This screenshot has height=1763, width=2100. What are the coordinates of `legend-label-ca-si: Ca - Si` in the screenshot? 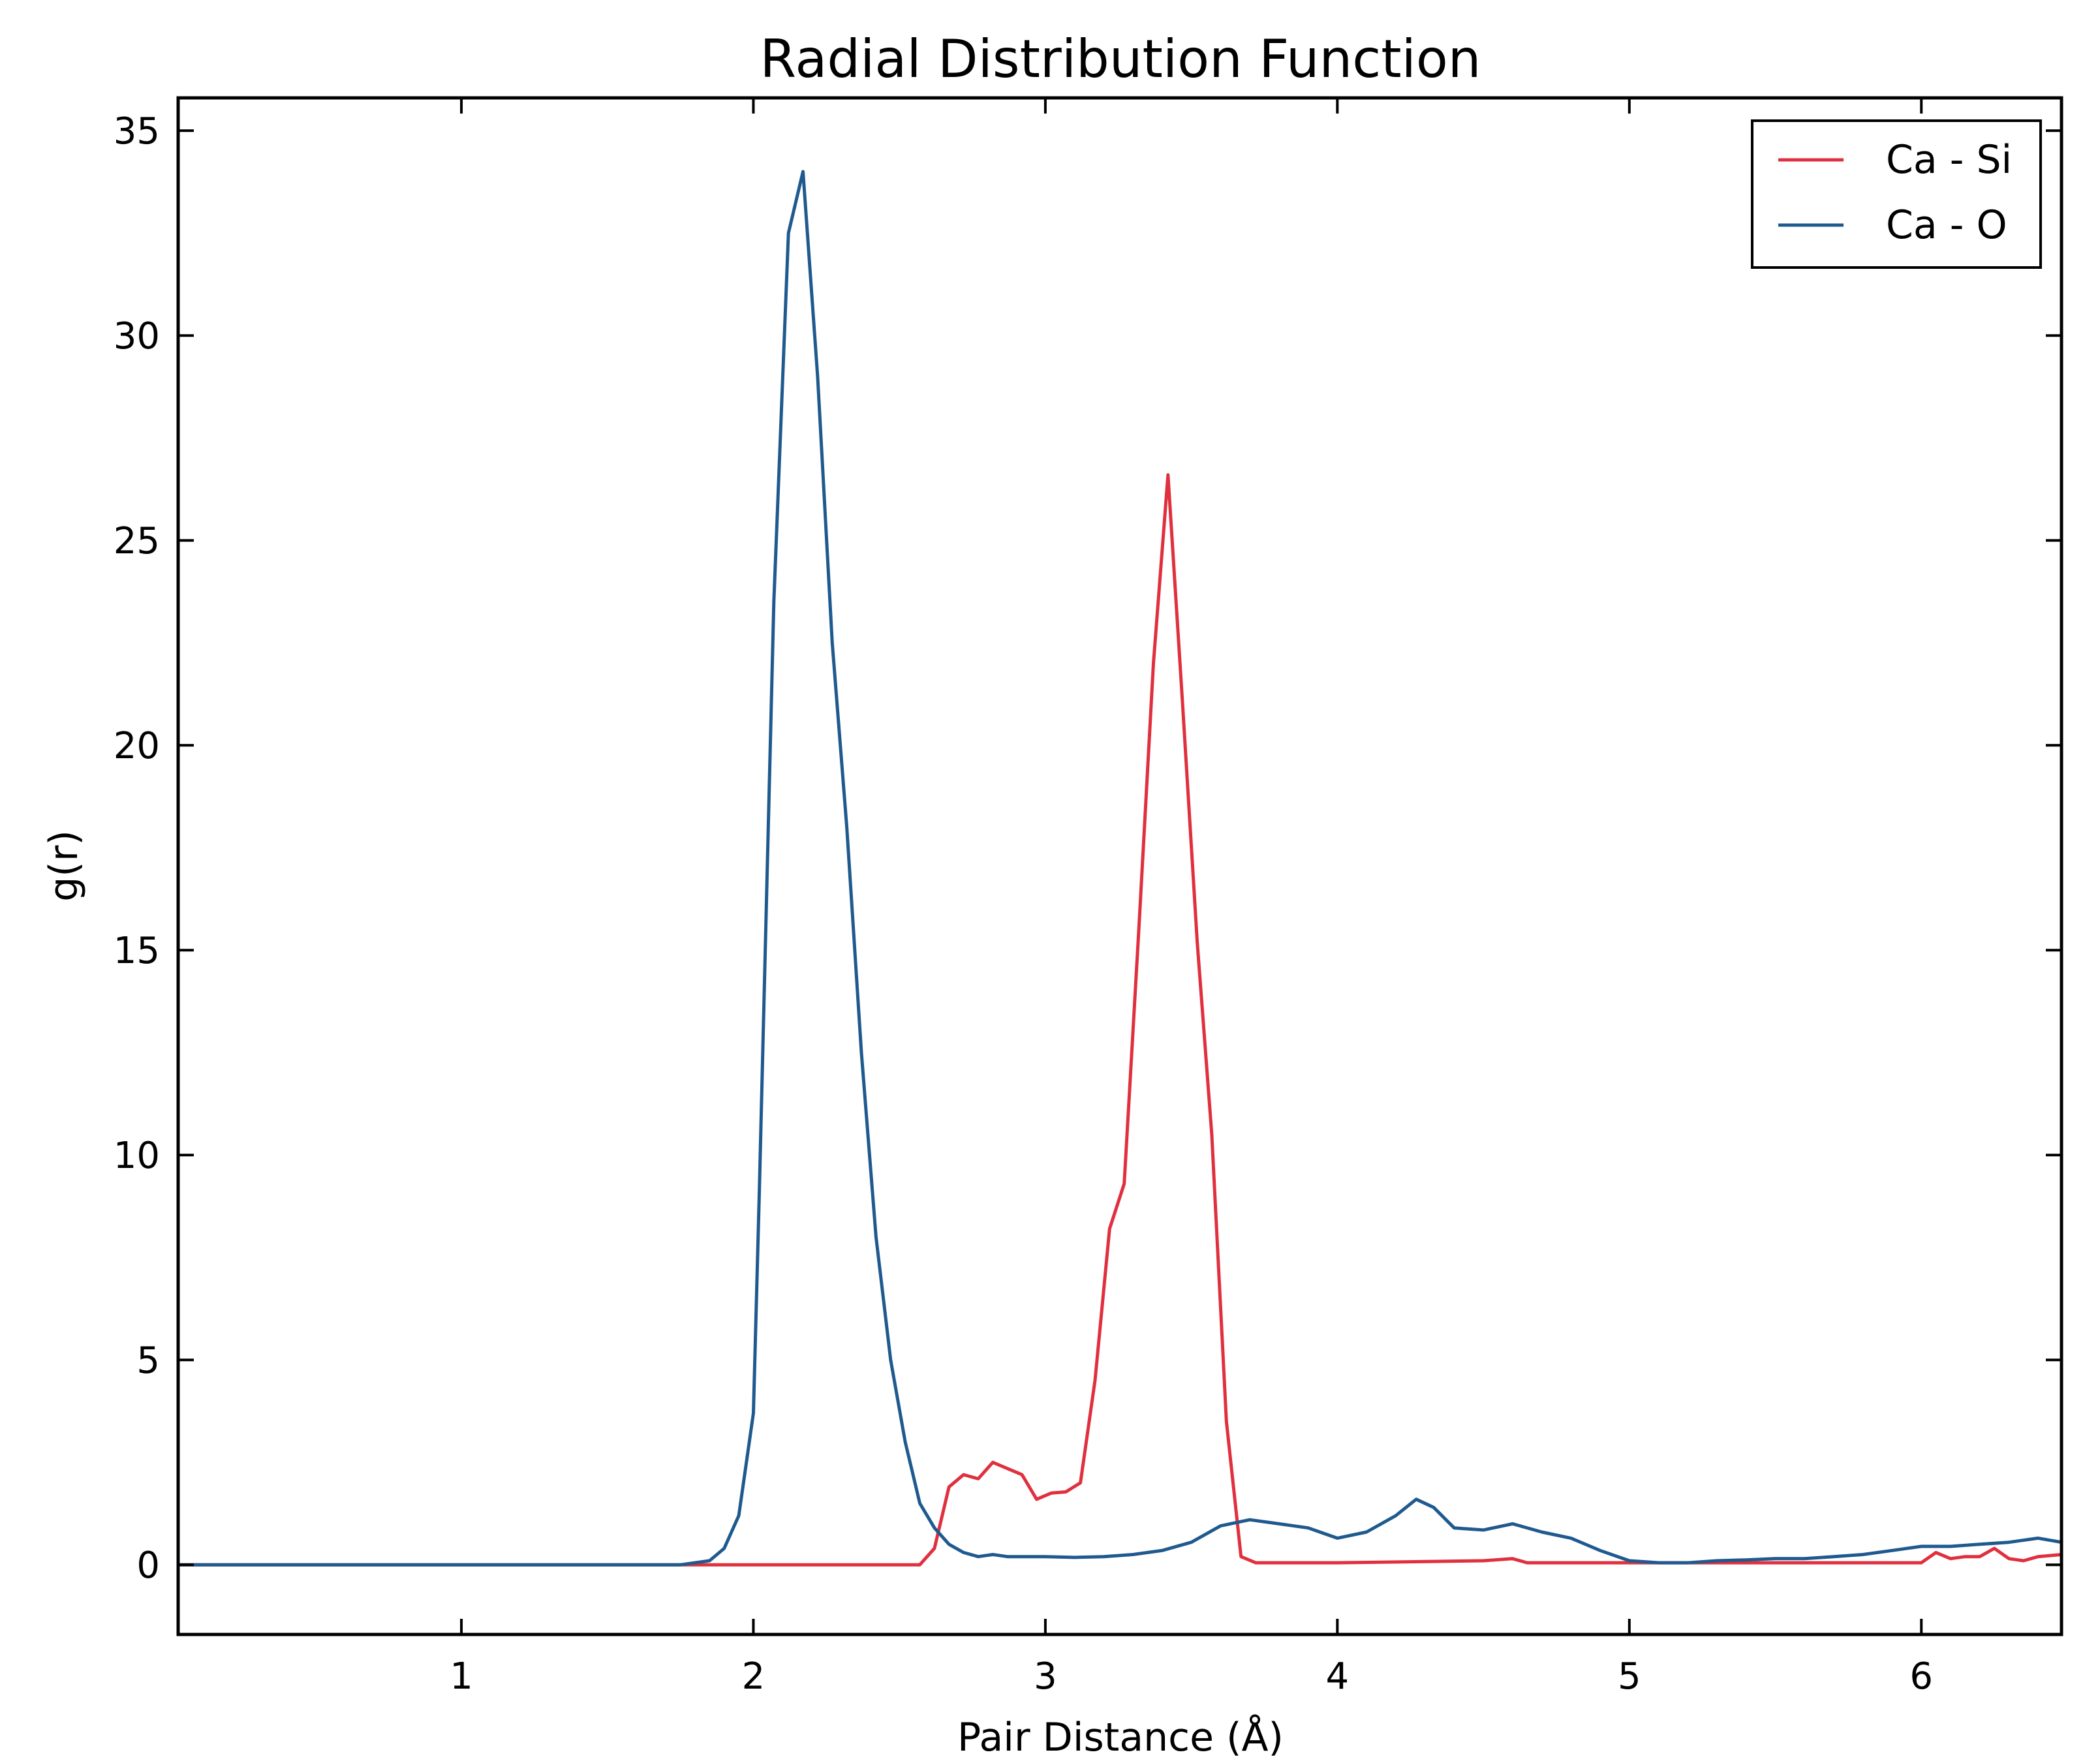 It's located at (1949, 160).